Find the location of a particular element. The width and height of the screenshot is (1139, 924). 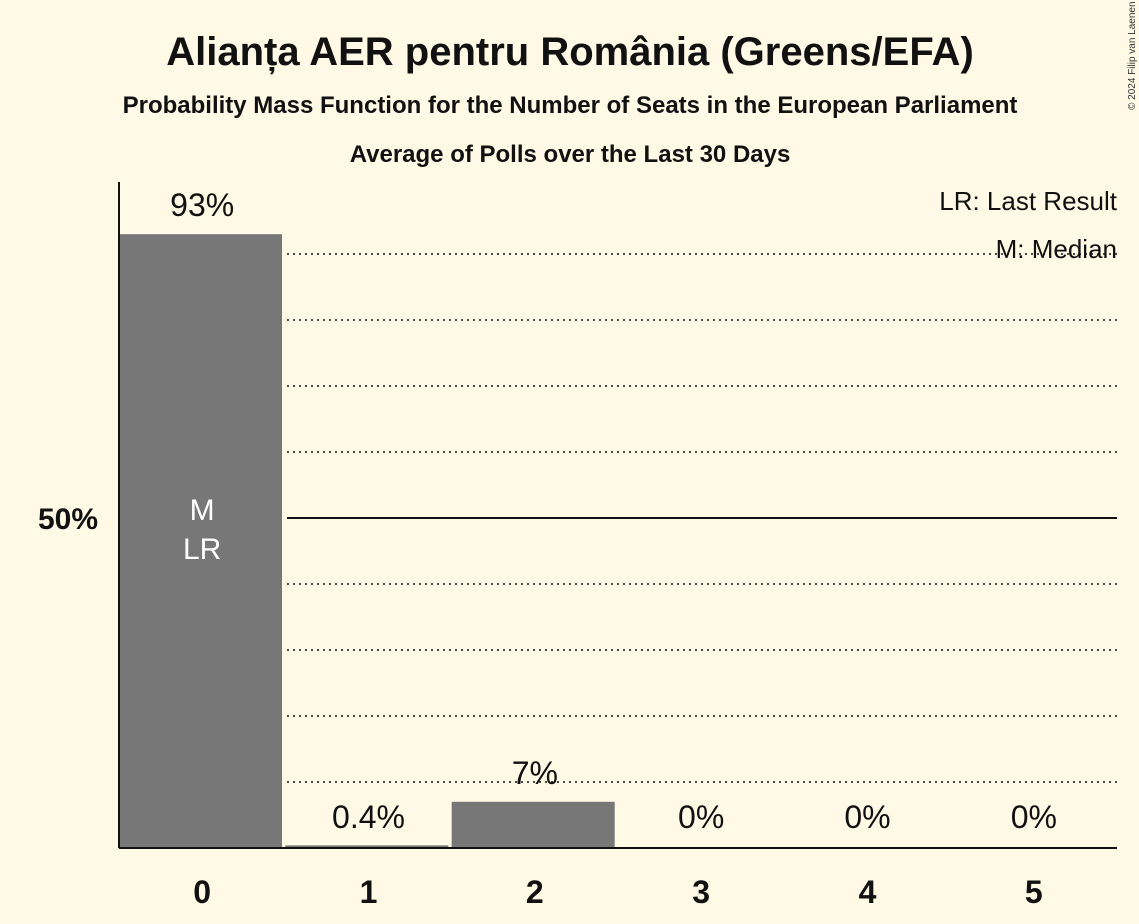

median-marker: M is located at coordinates (202, 510).